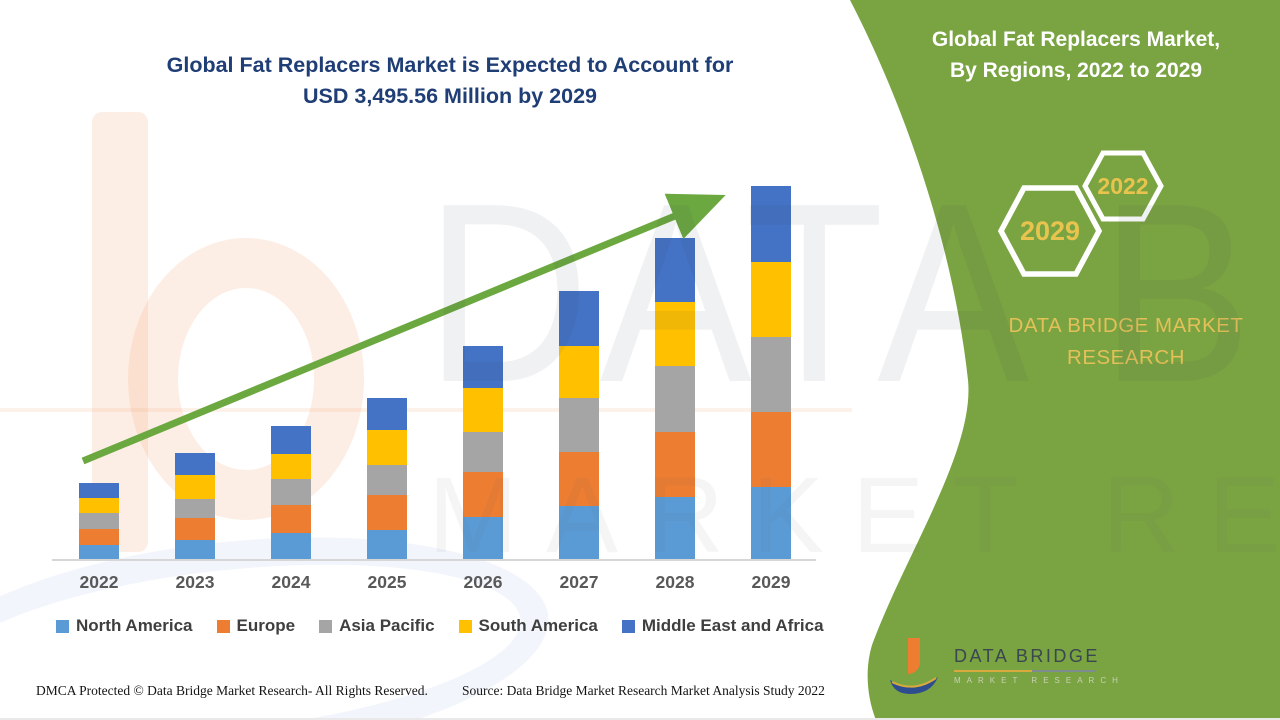  Describe the element at coordinates (387, 480) in the screenshot. I see `bar-segment-2025-asia-pacific` at that location.